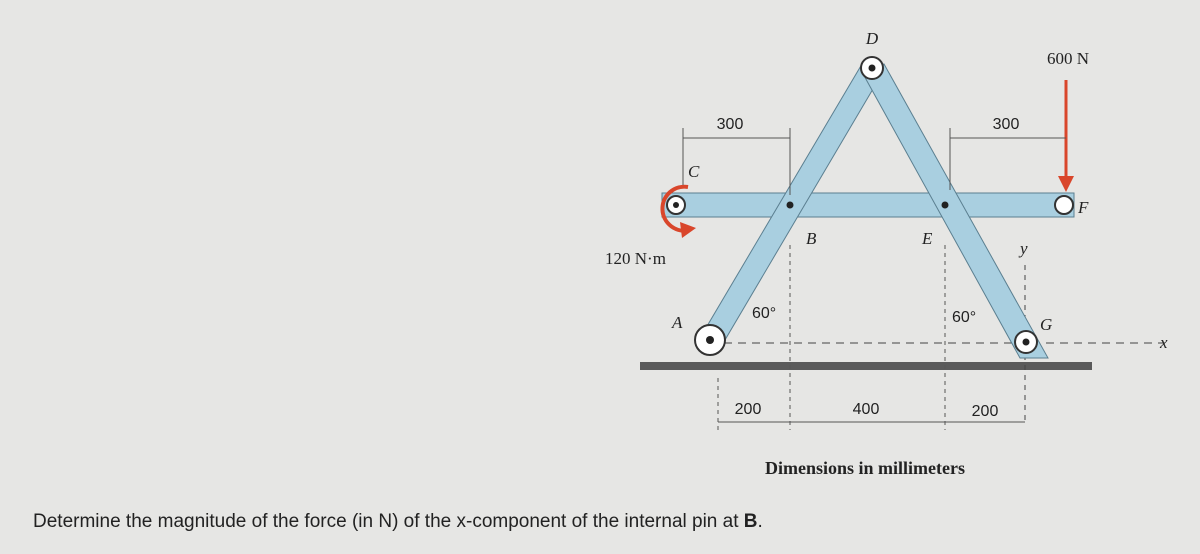 This screenshot has height=554, width=1200. I want to click on label-e: E, so click(927, 238).